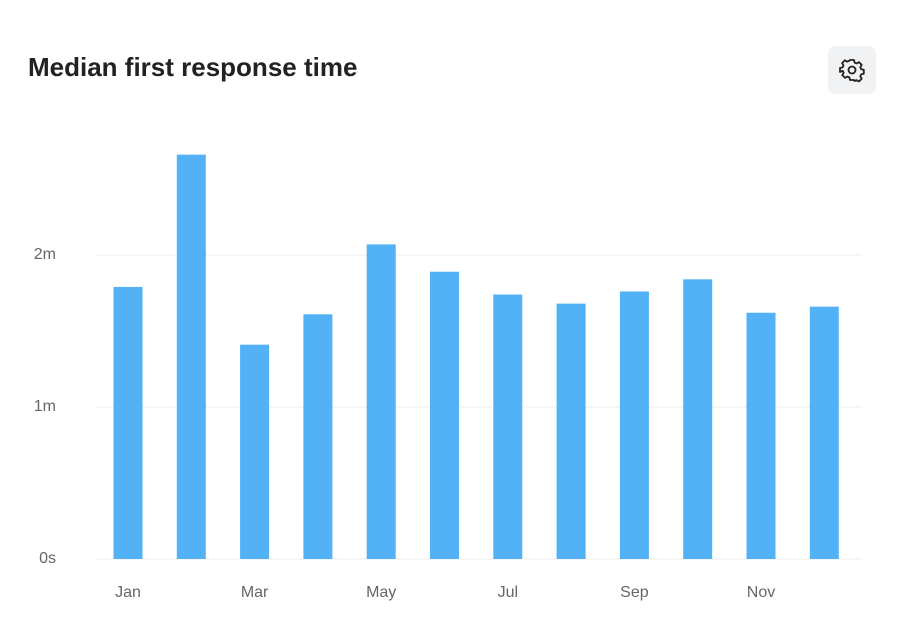 The height and width of the screenshot is (637, 910). What do you see at coordinates (128, 592) in the screenshot?
I see `x-tick-label: Jan` at bounding box center [128, 592].